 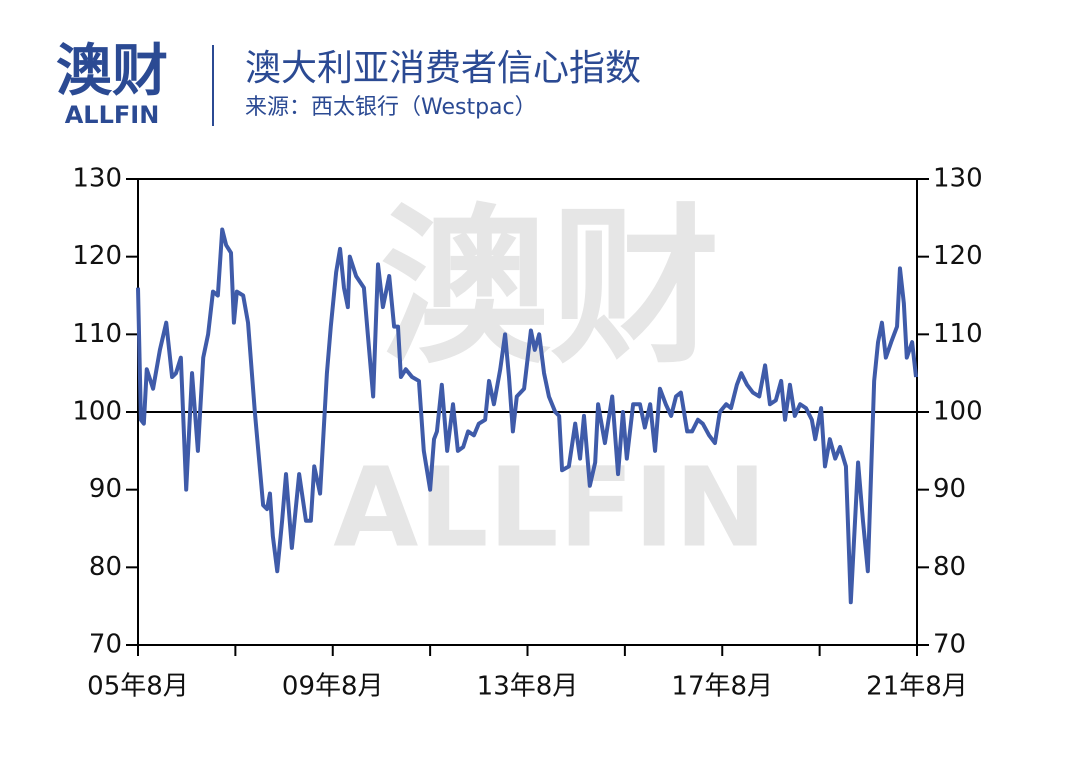 I want to click on y2-tick-label: 110, so click(x=958, y=334).